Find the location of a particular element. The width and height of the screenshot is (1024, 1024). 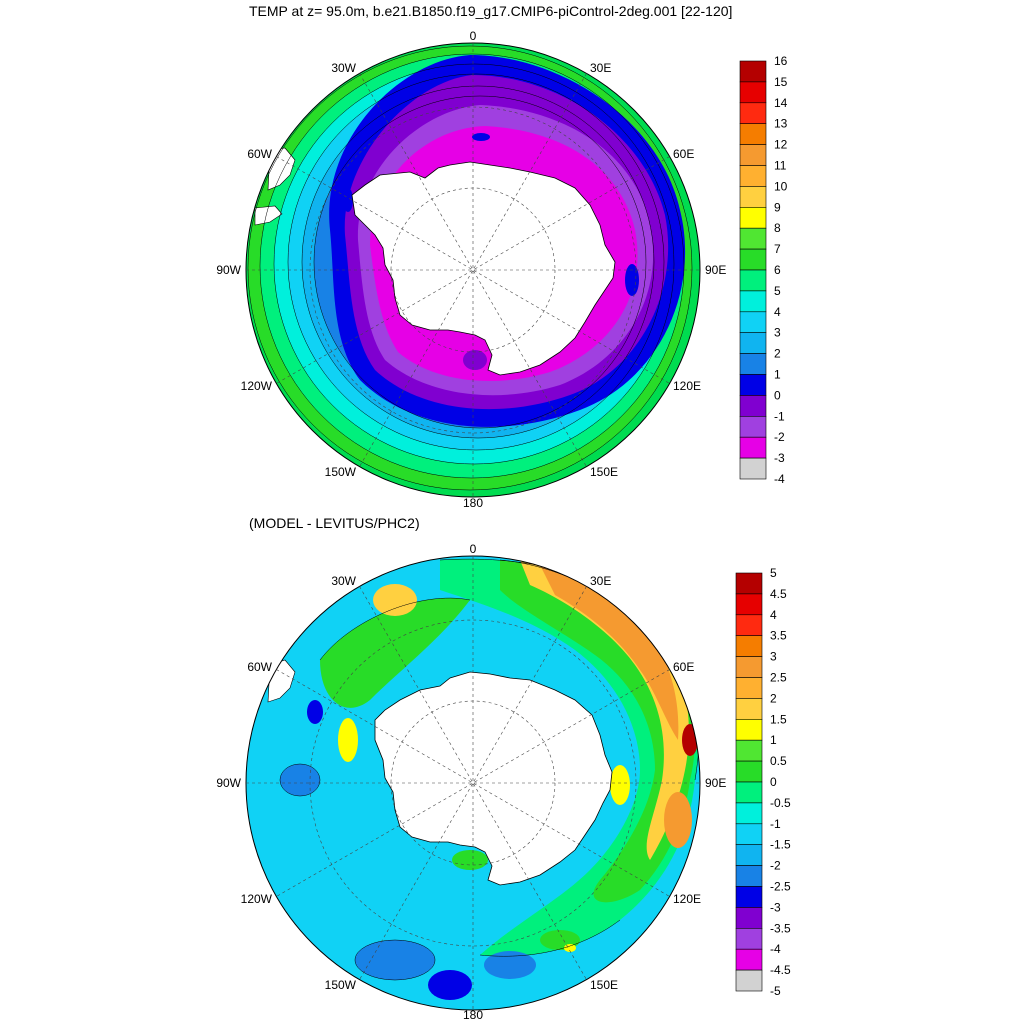

top-colorbar-label: 6 is located at coordinates (777, 270).